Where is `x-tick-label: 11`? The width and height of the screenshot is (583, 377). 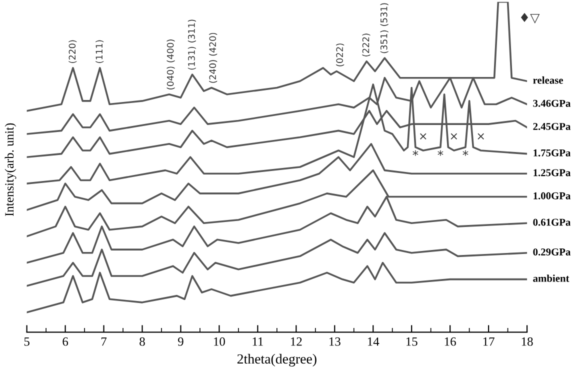
x-tick-label: 11 is located at coordinates (257, 341).